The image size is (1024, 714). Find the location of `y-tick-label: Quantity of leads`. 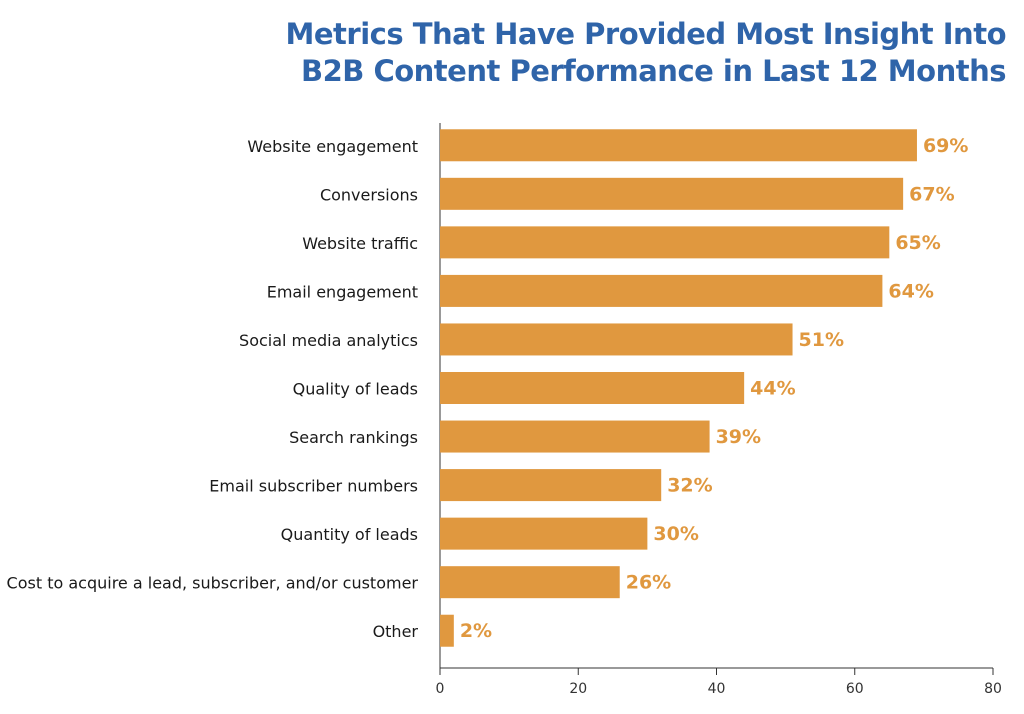

y-tick-label: Quantity of leads is located at coordinates (349, 534).